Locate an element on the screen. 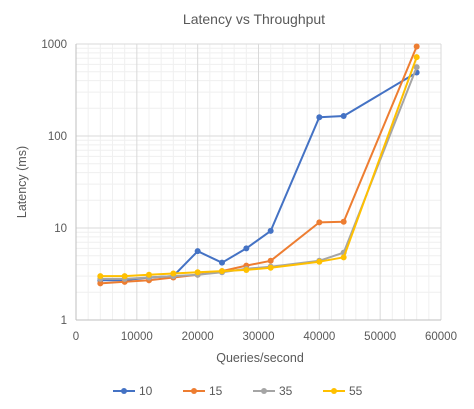 This screenshot has height=409, width=474. legend-label: 55 is located at coordinates (356, 391).